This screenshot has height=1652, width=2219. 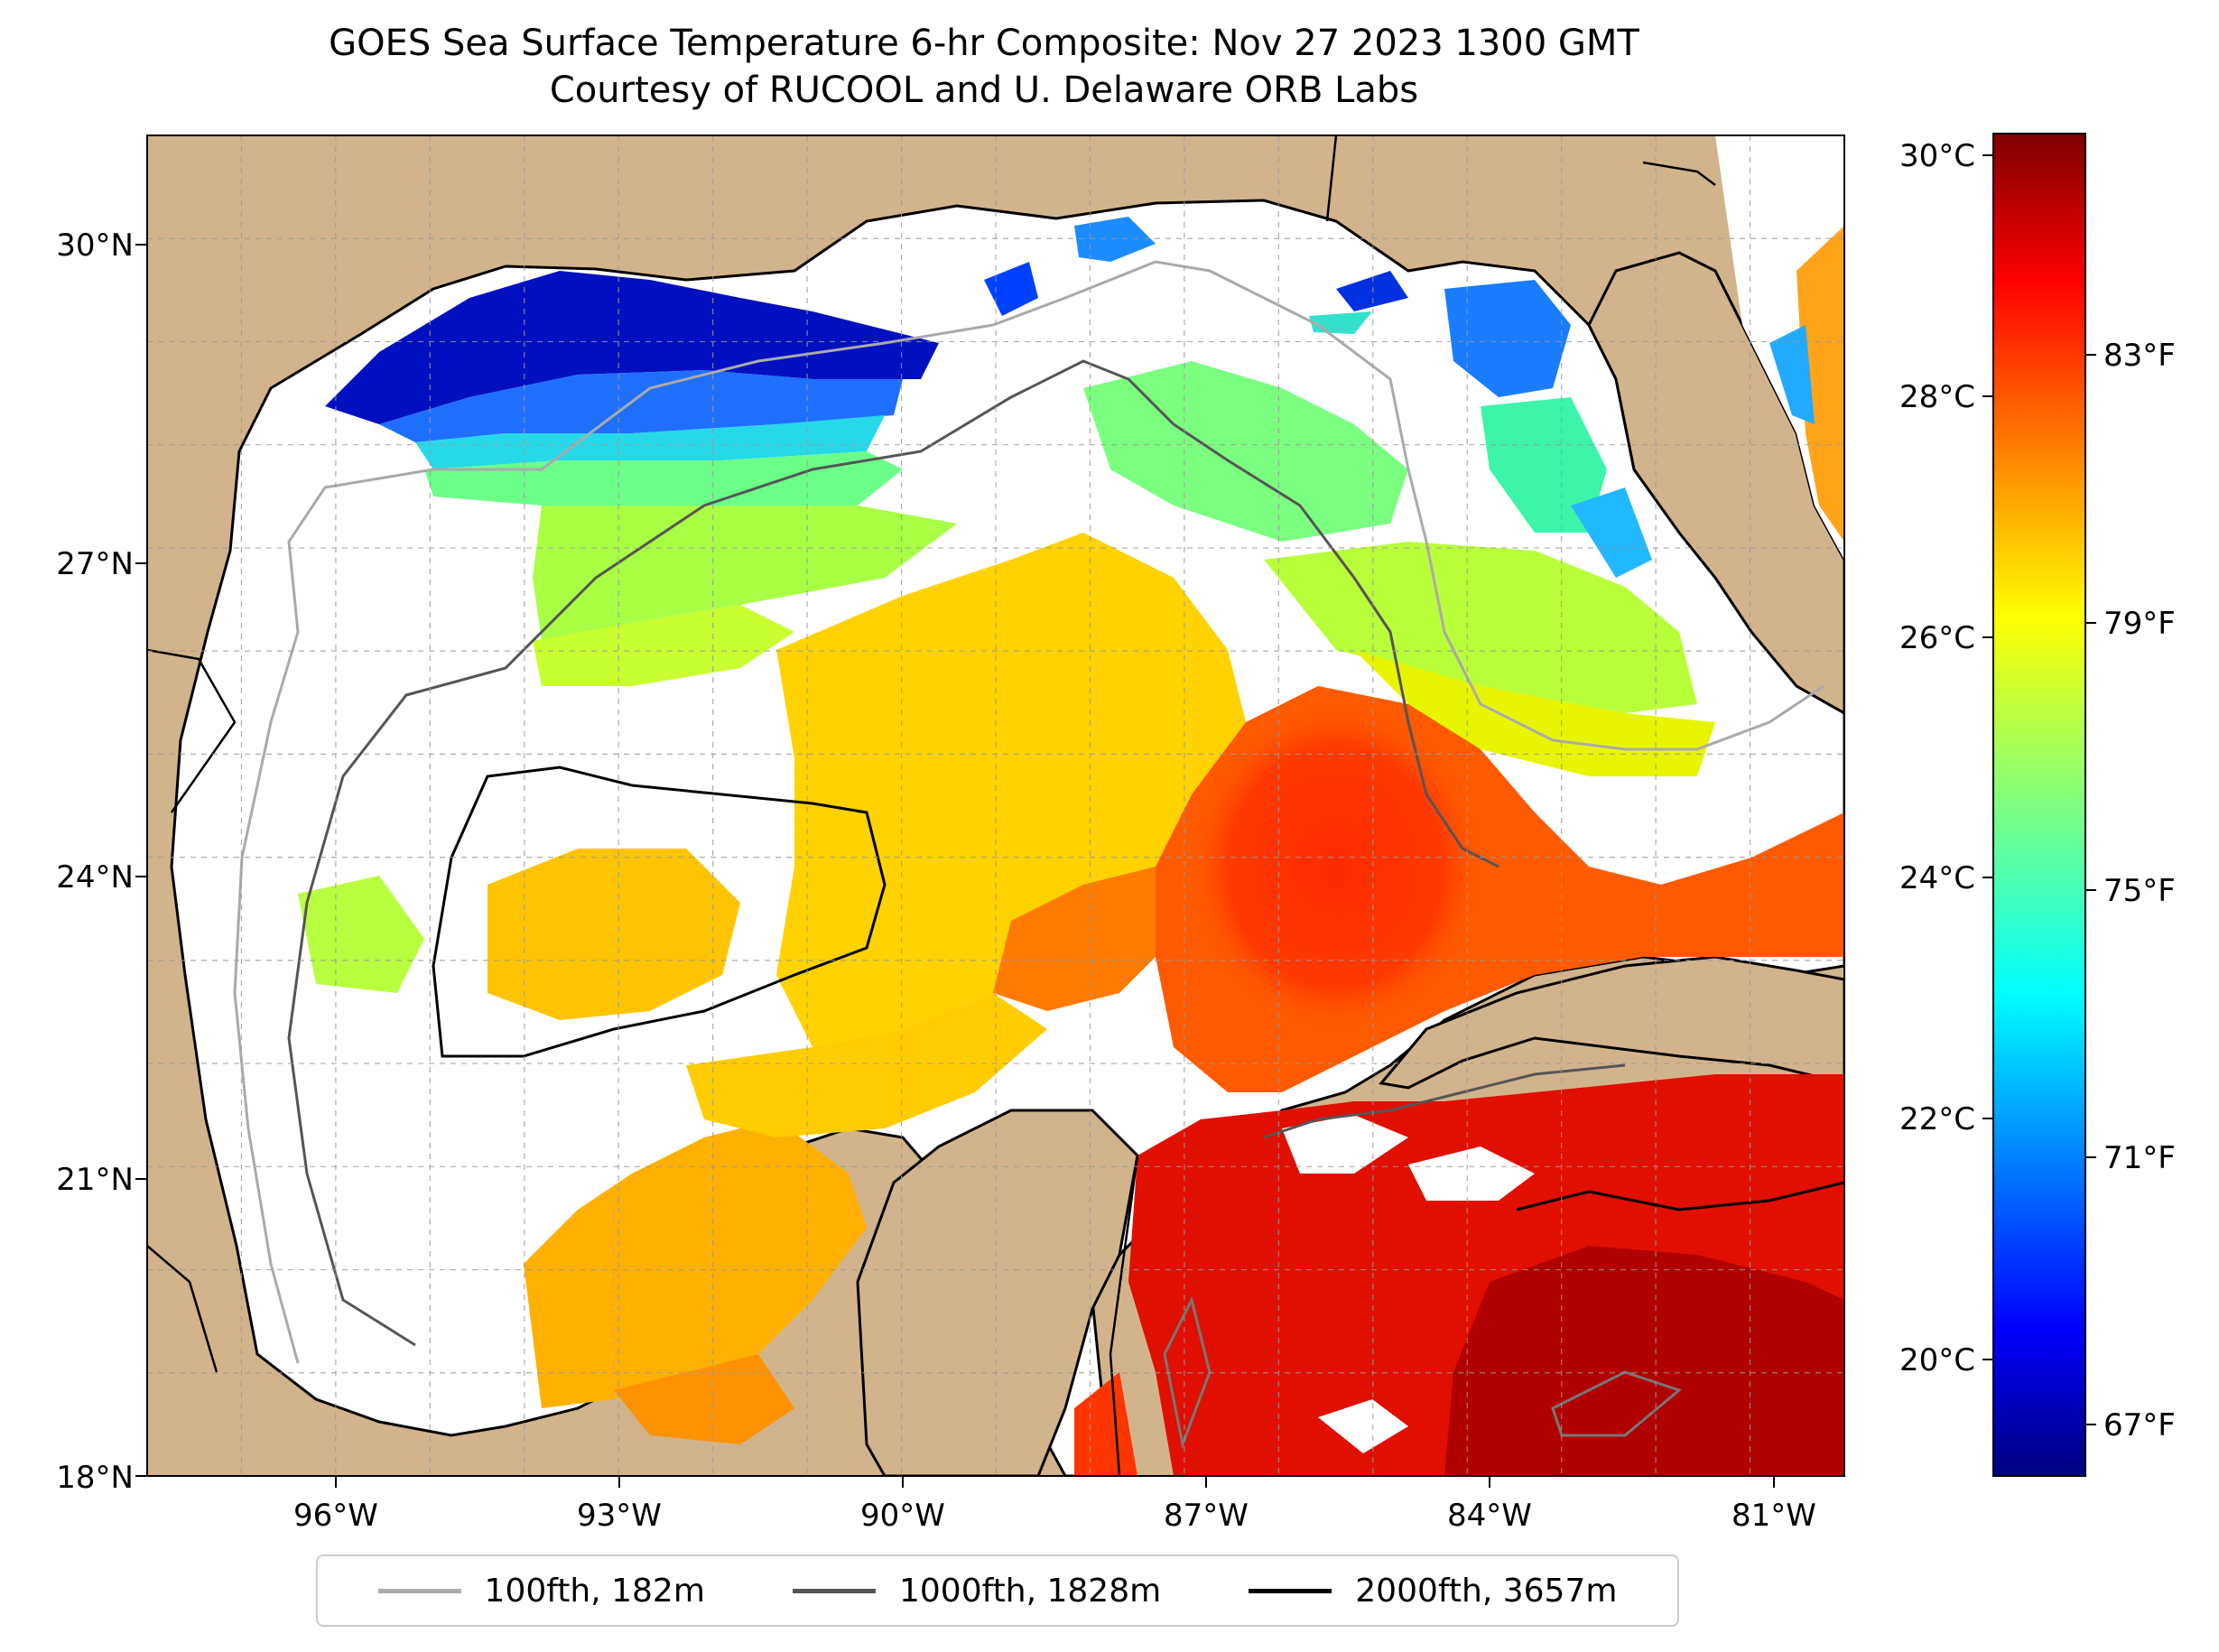 I want to click on lon-tick-marks, so click(x=1055, y=1482).